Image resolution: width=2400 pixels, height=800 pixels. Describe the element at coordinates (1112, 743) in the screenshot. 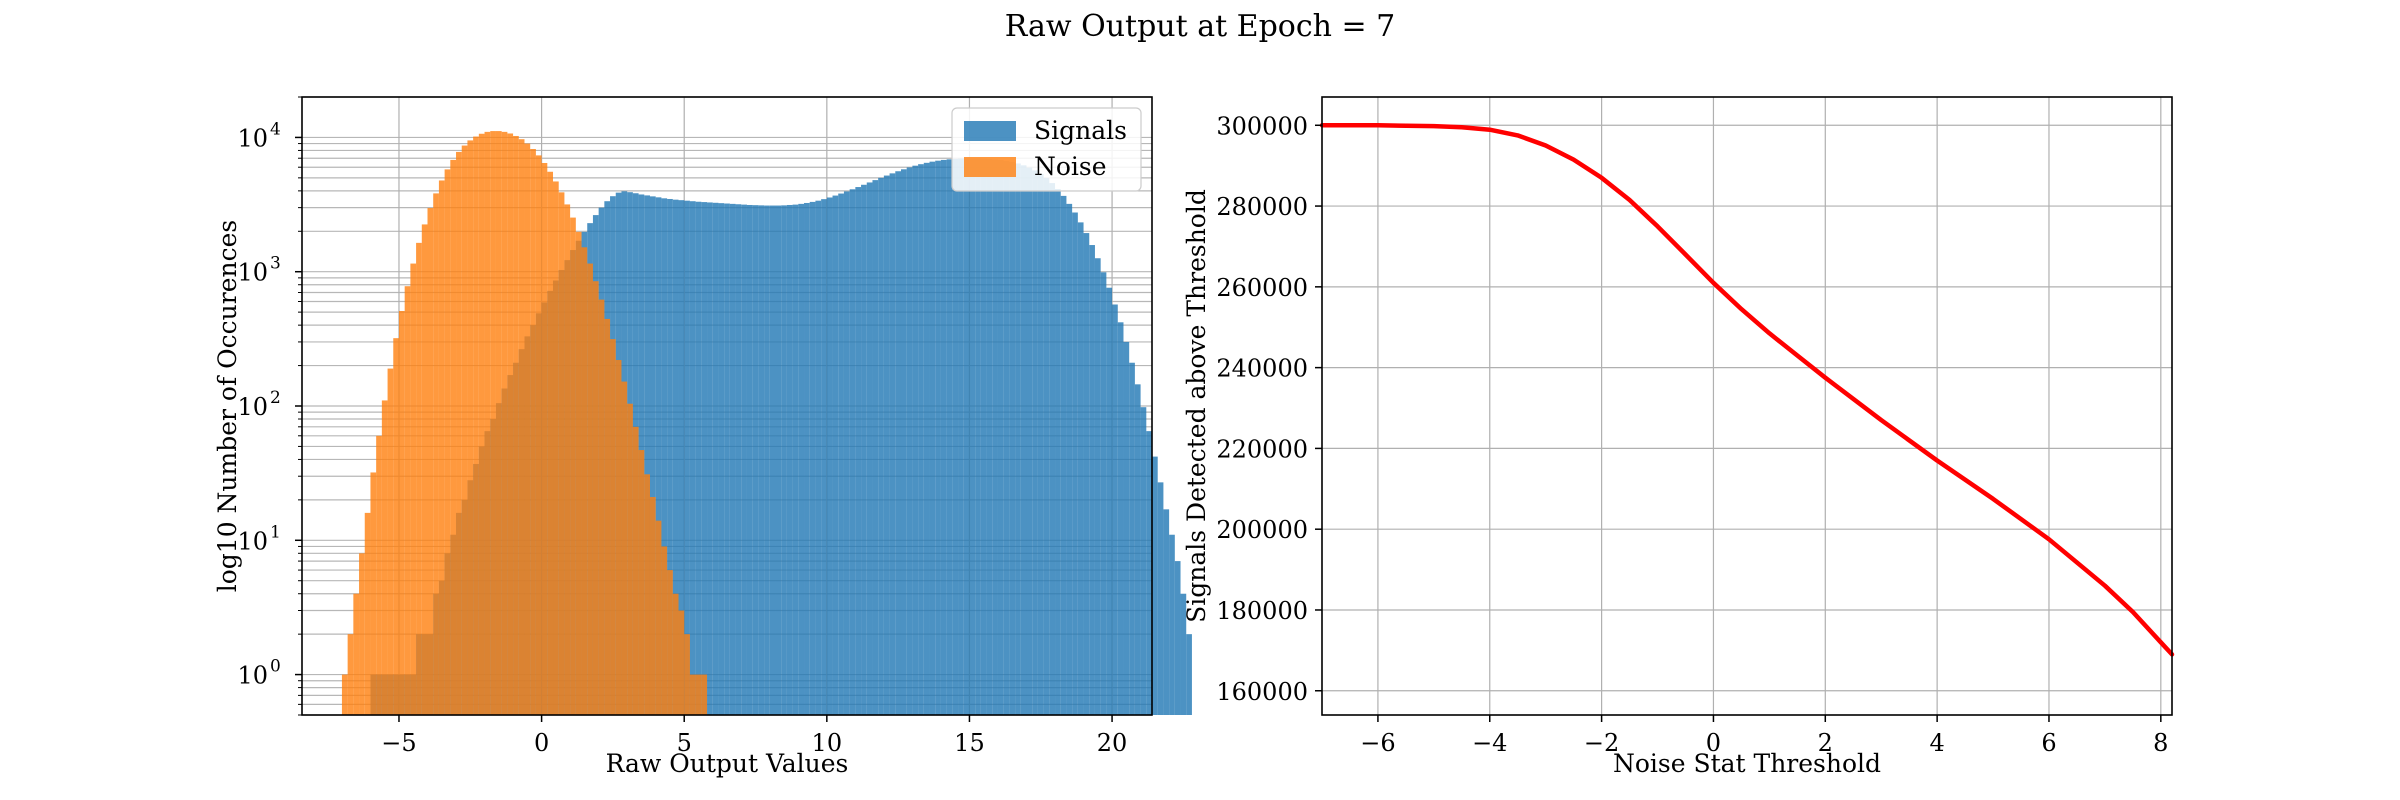

I see `x-tick-label: 20` at that location.